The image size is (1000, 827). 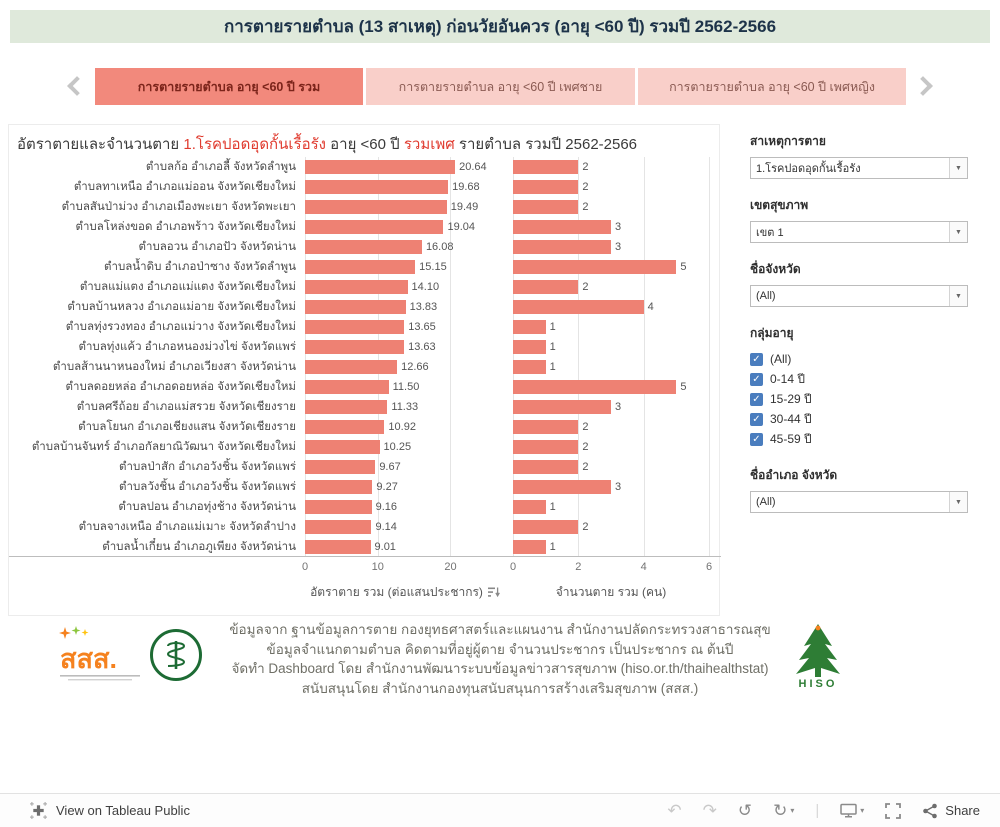 What do you see at coordinates (859, 379) in the screenshot?
I see `age-option: ✓ 0-14 ปี` at bounding box center [859, 379].